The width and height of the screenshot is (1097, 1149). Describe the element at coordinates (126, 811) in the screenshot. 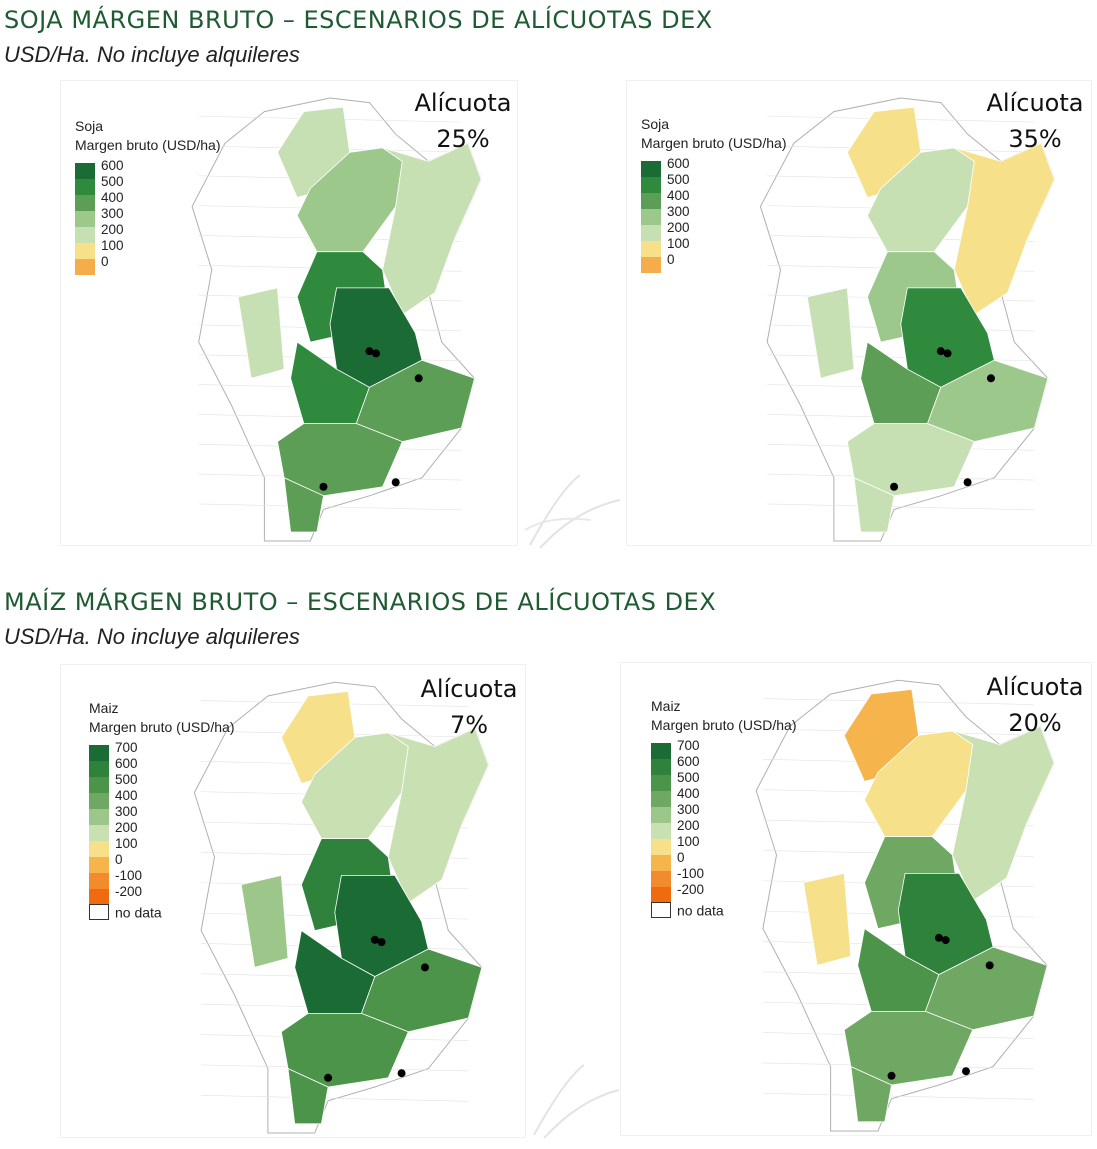

I see `legend-label: 300` at that location.